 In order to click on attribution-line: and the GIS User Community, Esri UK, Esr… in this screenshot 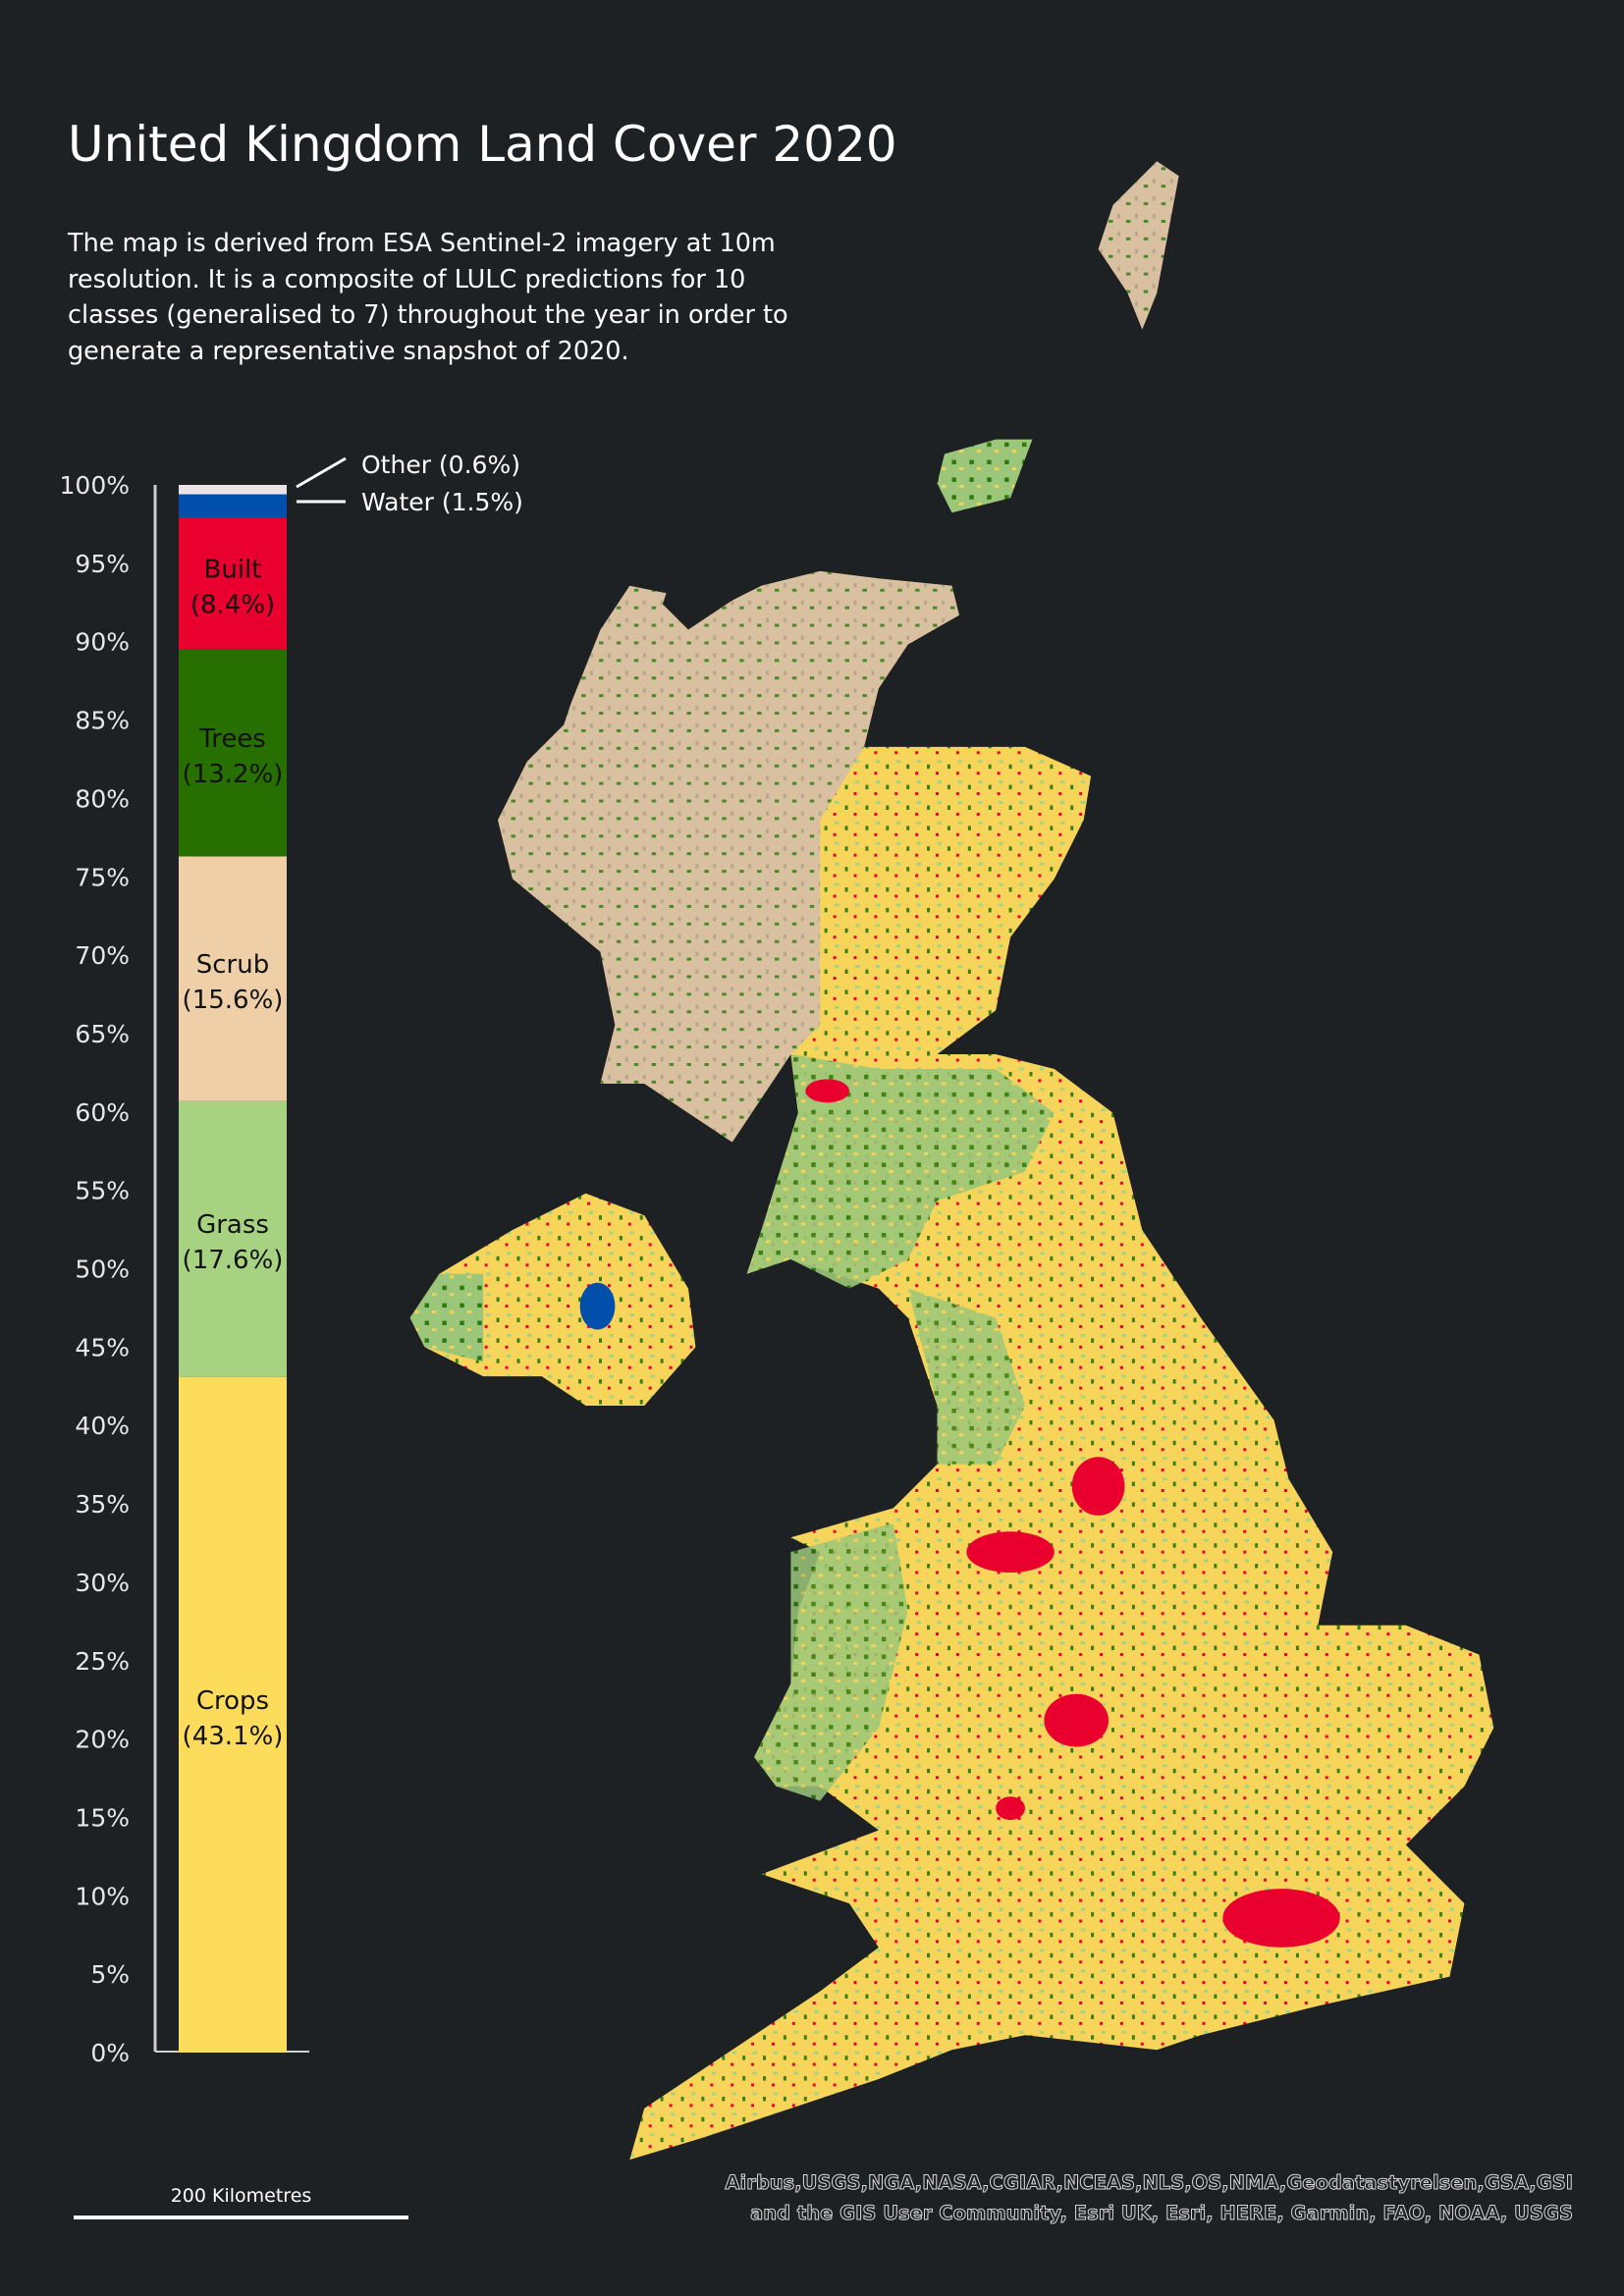, I will do `click(1162, 2213)`.